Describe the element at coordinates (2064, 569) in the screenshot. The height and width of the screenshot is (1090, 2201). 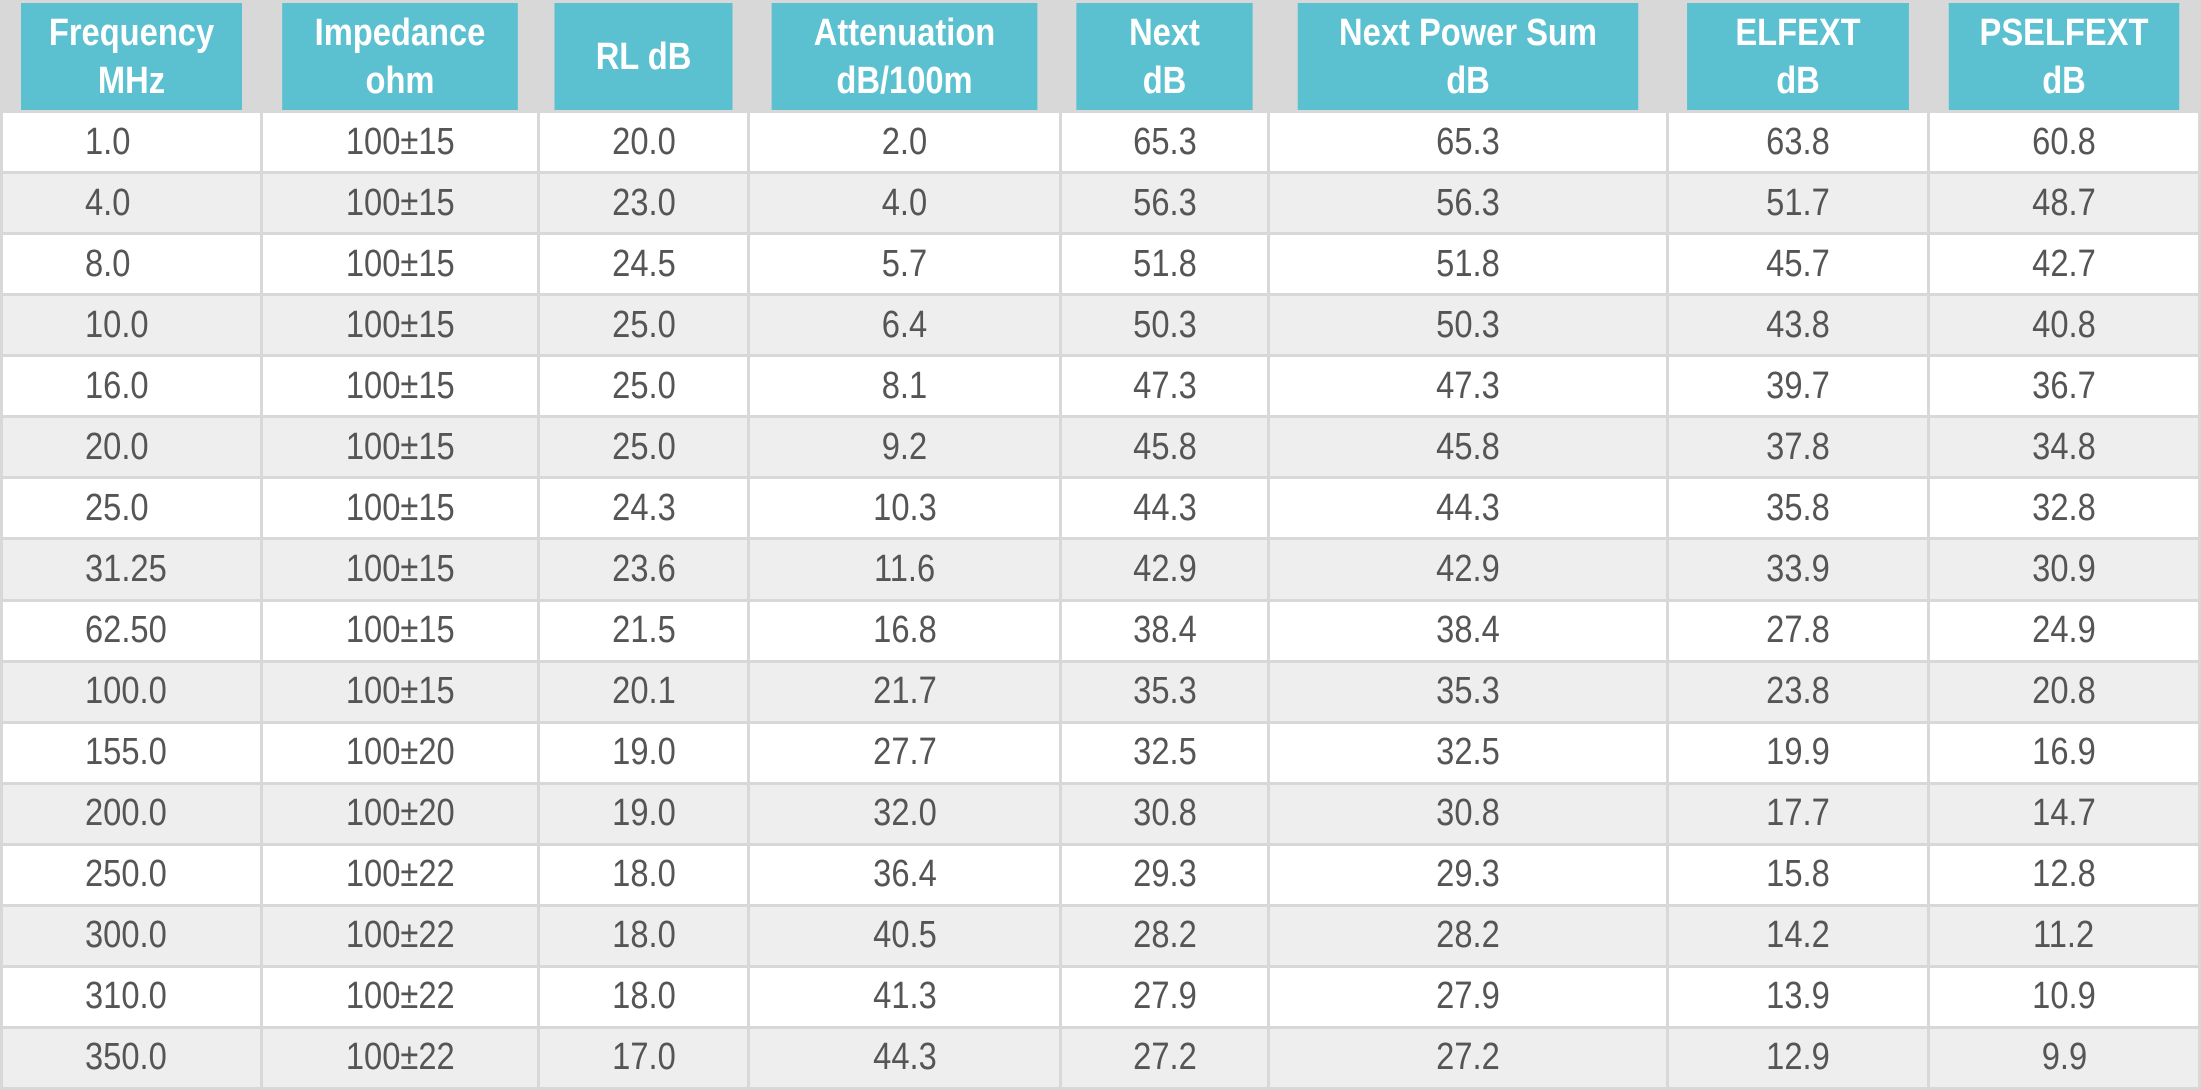
I see `cell-pselfext: 30.9` at that location.